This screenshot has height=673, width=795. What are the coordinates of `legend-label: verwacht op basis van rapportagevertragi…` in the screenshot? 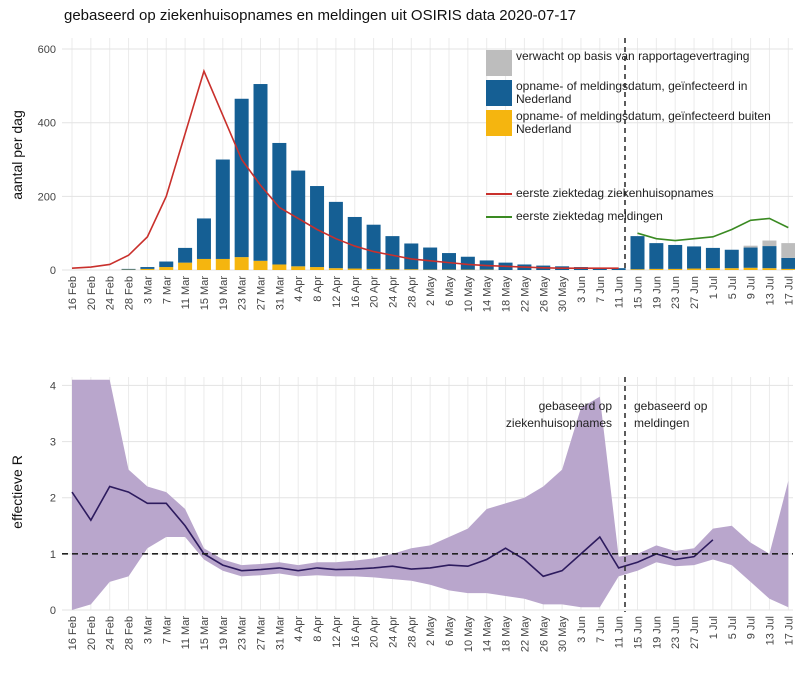 It's located at (633, 56).